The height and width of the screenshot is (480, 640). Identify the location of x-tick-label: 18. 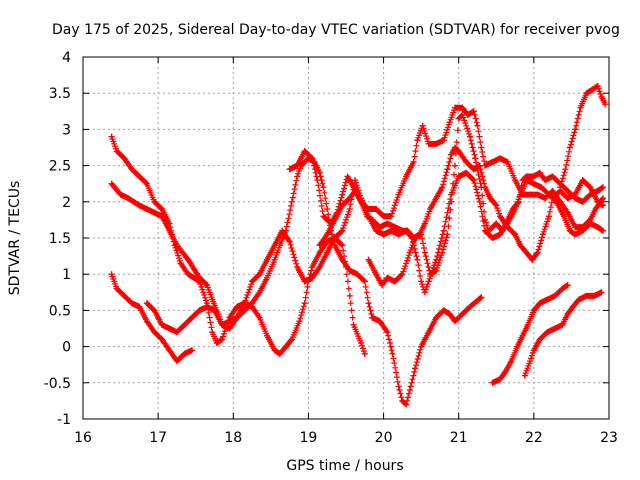
(233, 438).